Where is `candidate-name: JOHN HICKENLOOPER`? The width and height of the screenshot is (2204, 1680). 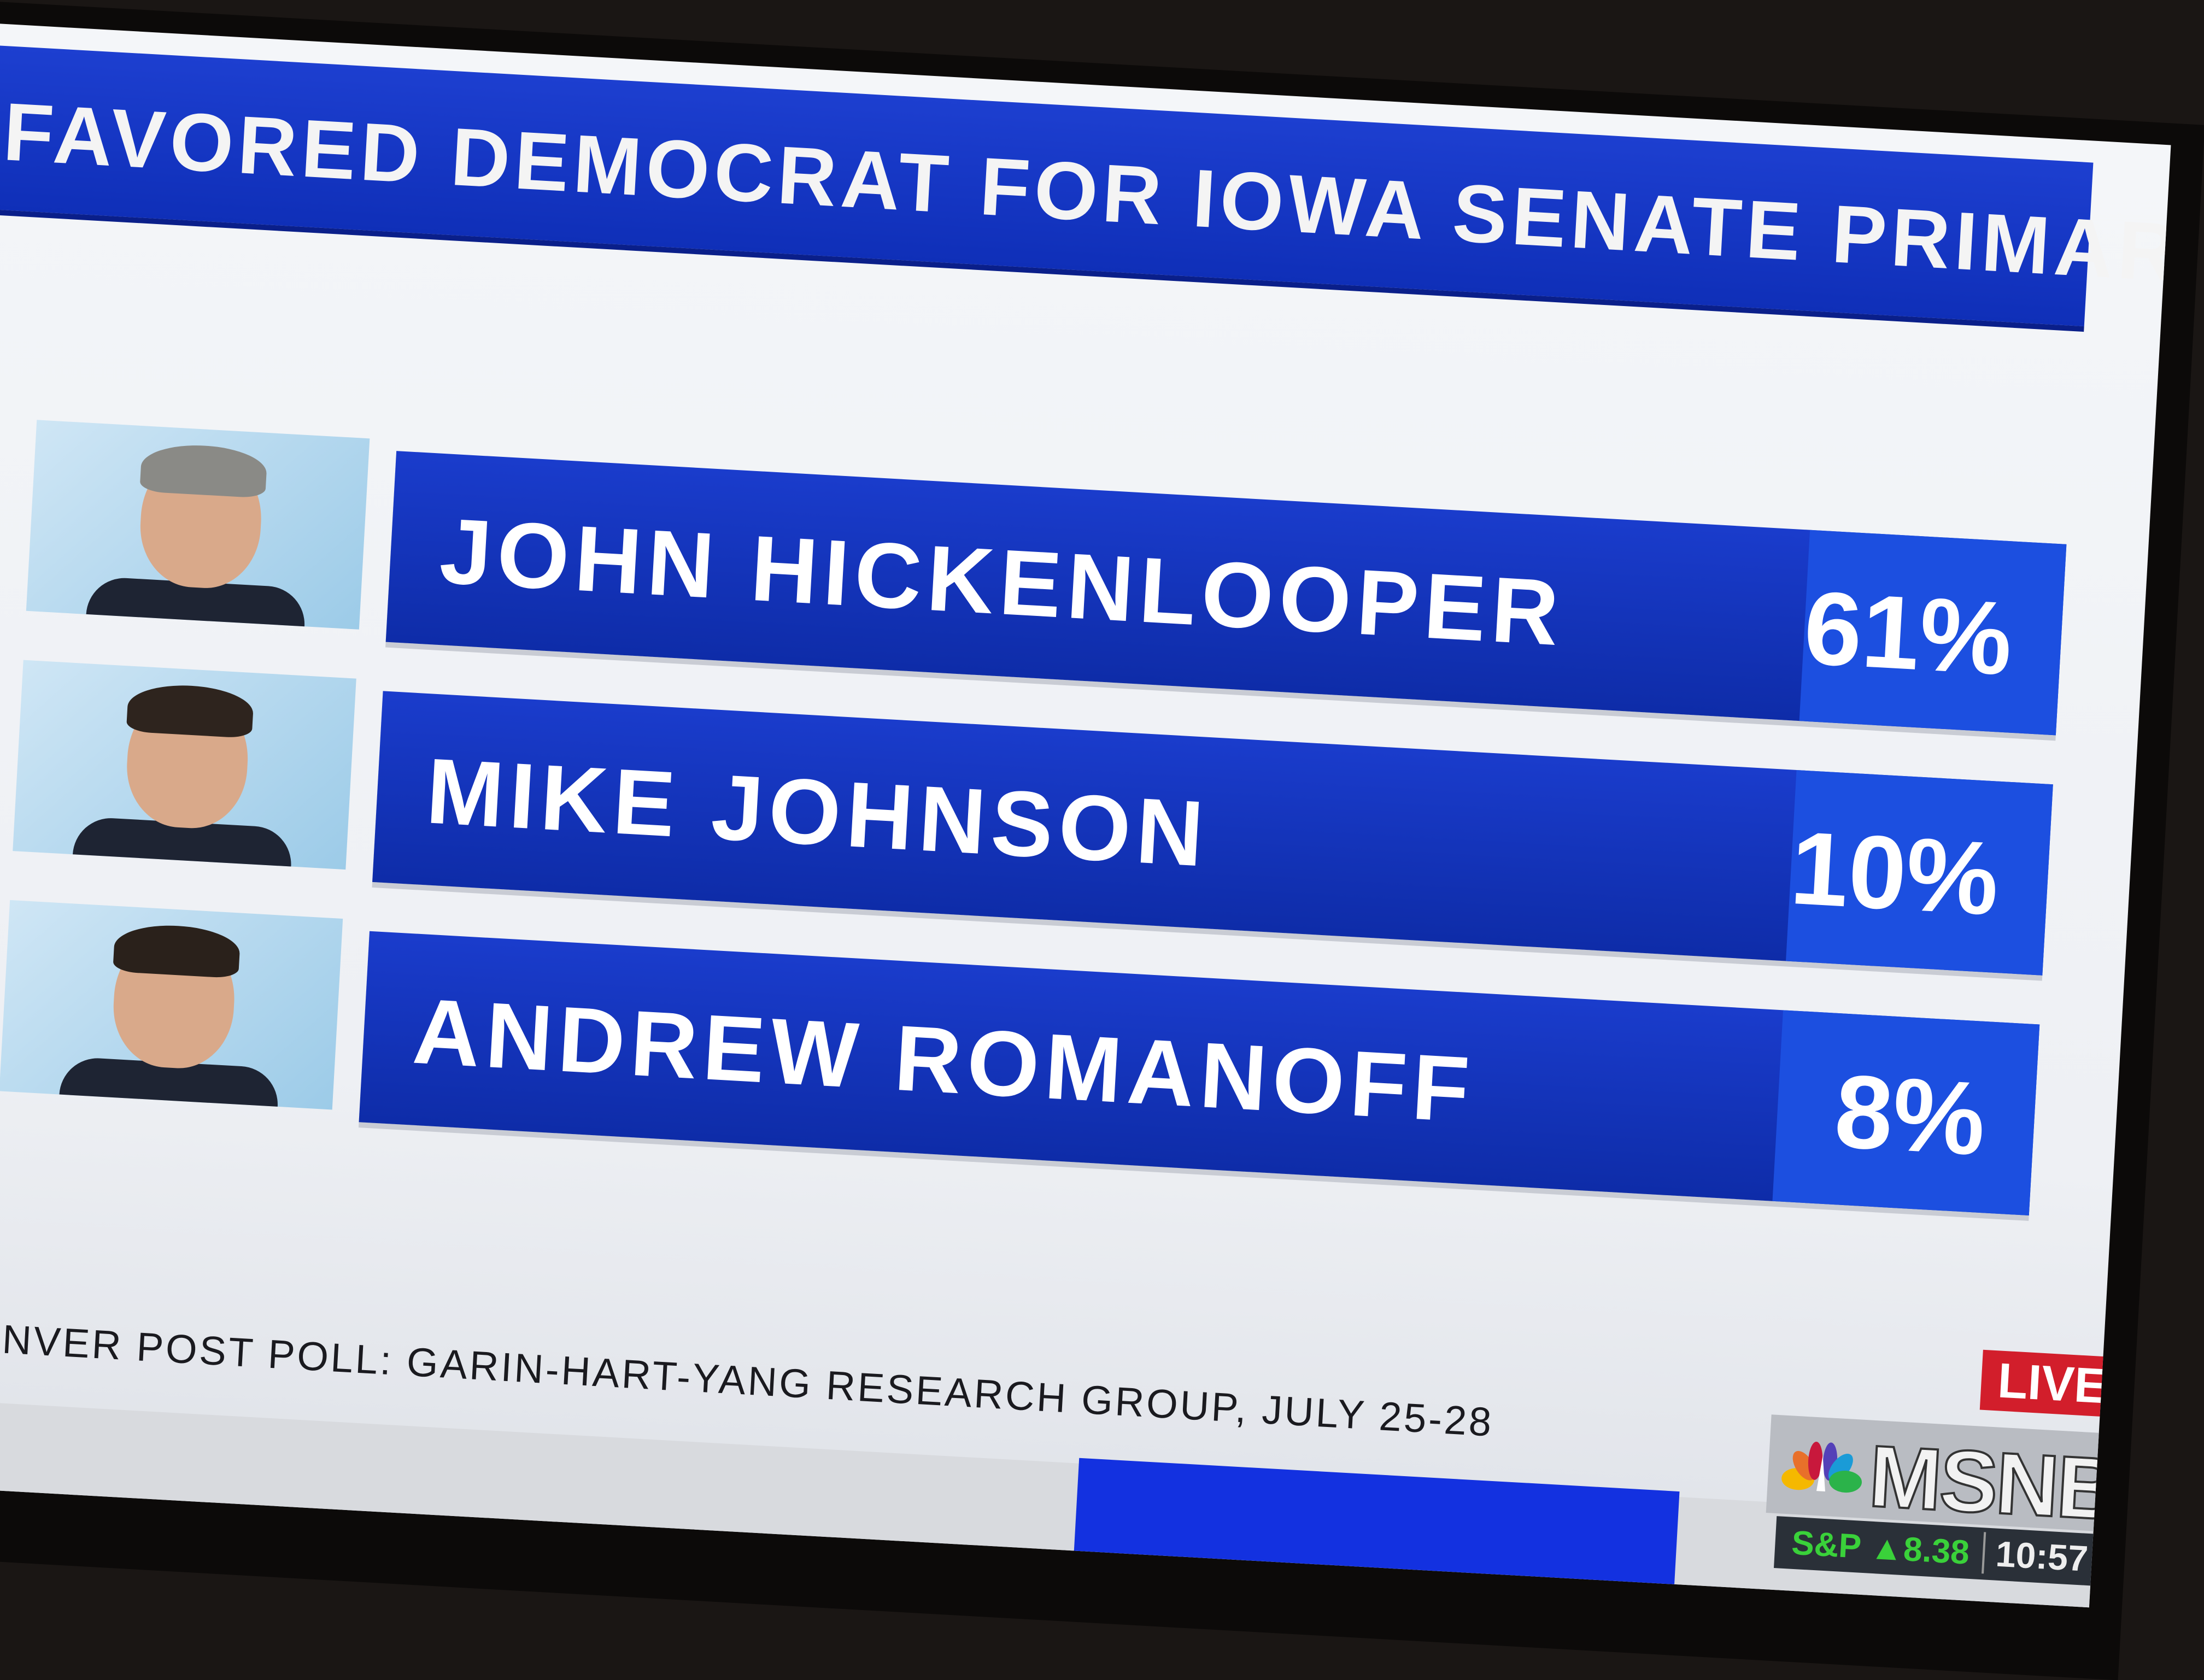
candidate-name: JOHN HICKENLOOPER is located at coordinates (1002, 582).